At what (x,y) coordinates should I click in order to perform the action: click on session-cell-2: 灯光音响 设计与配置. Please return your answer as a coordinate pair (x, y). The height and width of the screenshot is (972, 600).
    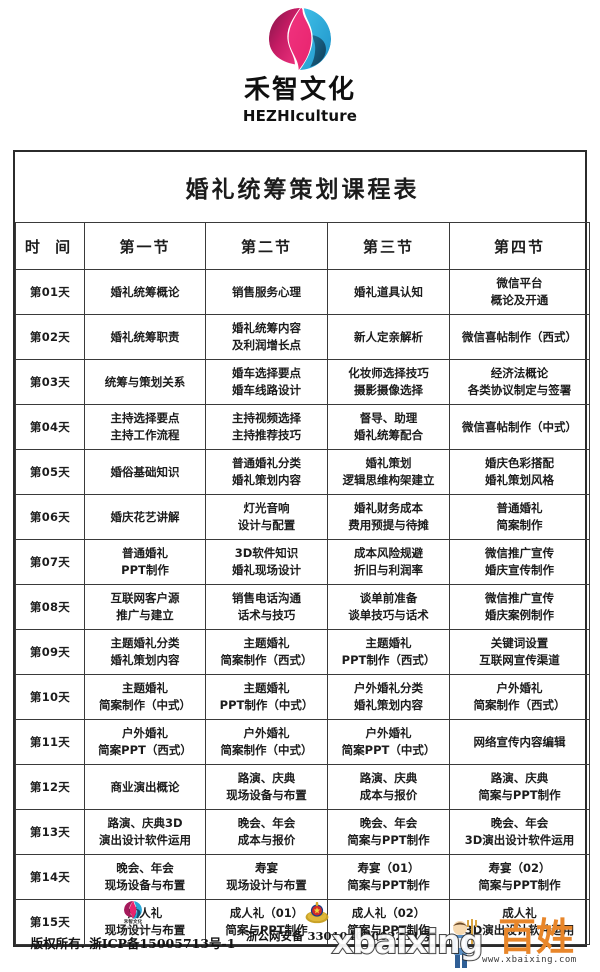
    Looking at the image, I should click on (266, 517).